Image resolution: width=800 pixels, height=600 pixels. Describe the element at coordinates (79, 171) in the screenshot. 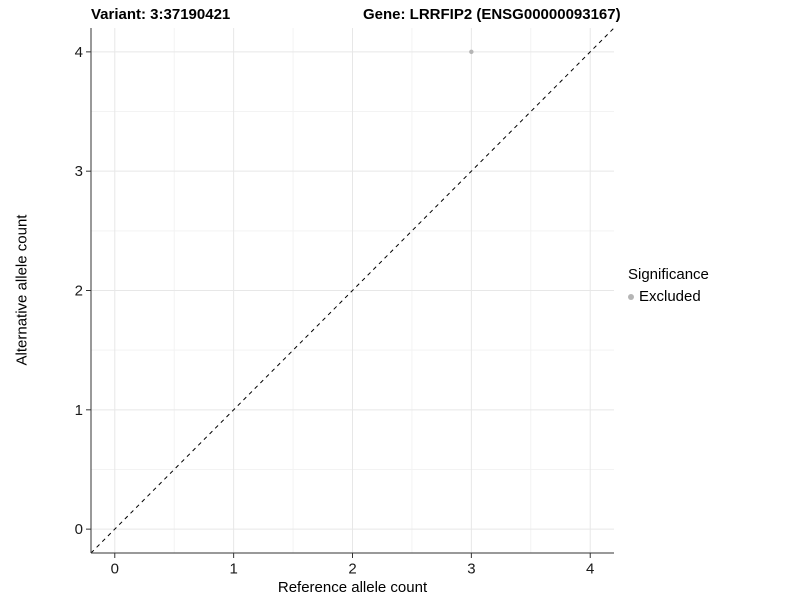

I see `y-tick-label: 3` at that location.